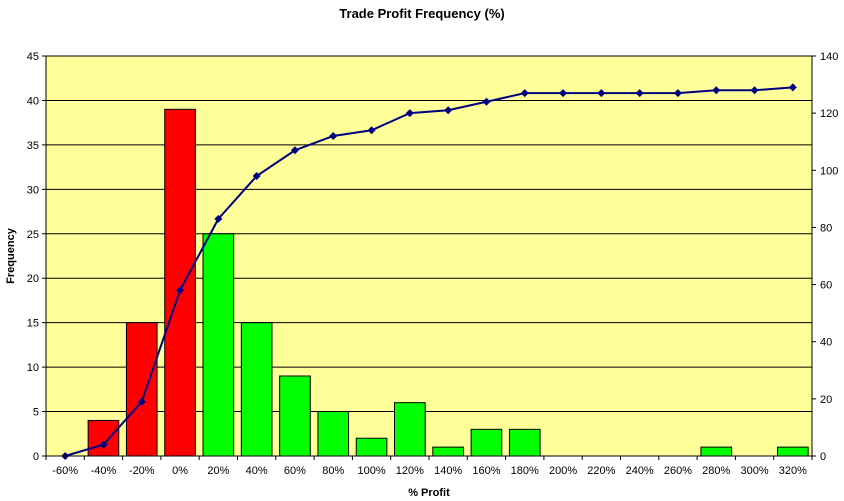  I want to click on left-tick-label: 20, so click(33, 279).